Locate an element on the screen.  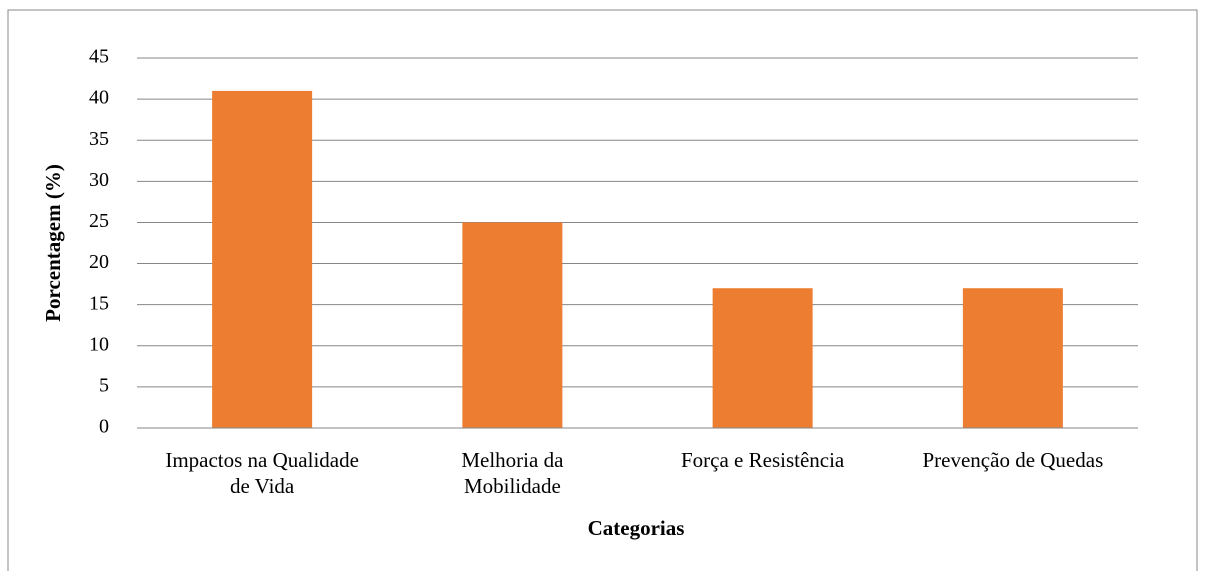
y-tick-label: 45 is located at coordinates (99, 57).